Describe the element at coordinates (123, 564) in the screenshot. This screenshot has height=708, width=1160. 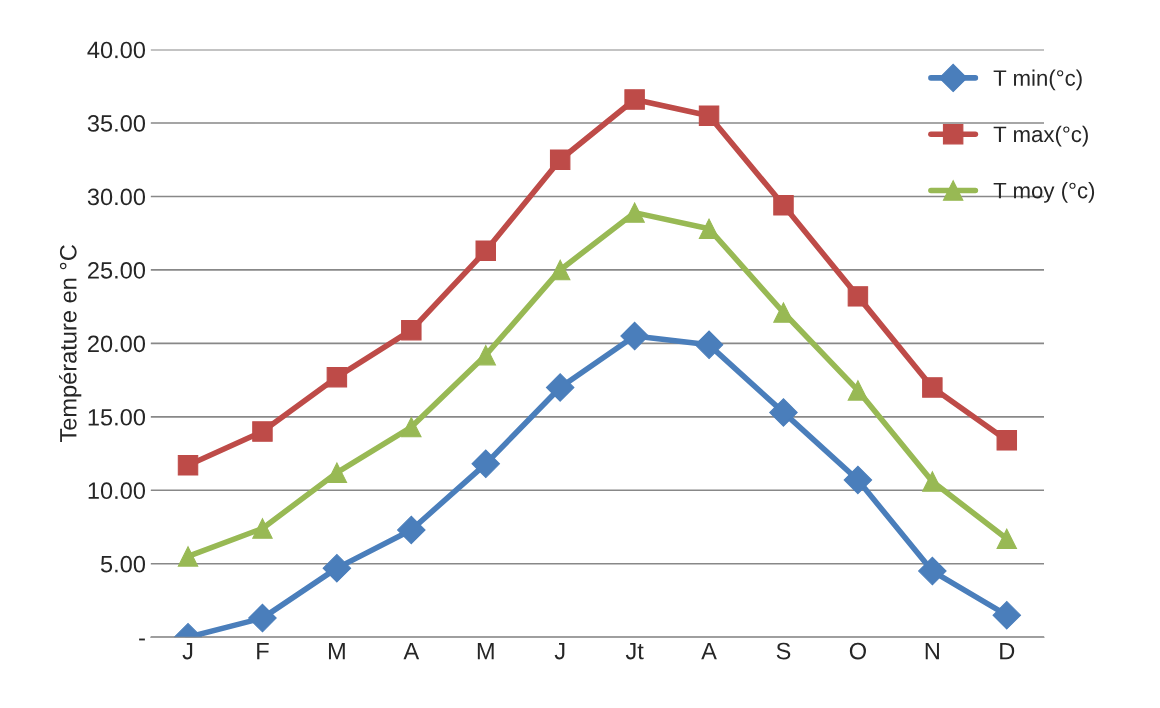
I see `y-tick-label: 5.00` at that location.